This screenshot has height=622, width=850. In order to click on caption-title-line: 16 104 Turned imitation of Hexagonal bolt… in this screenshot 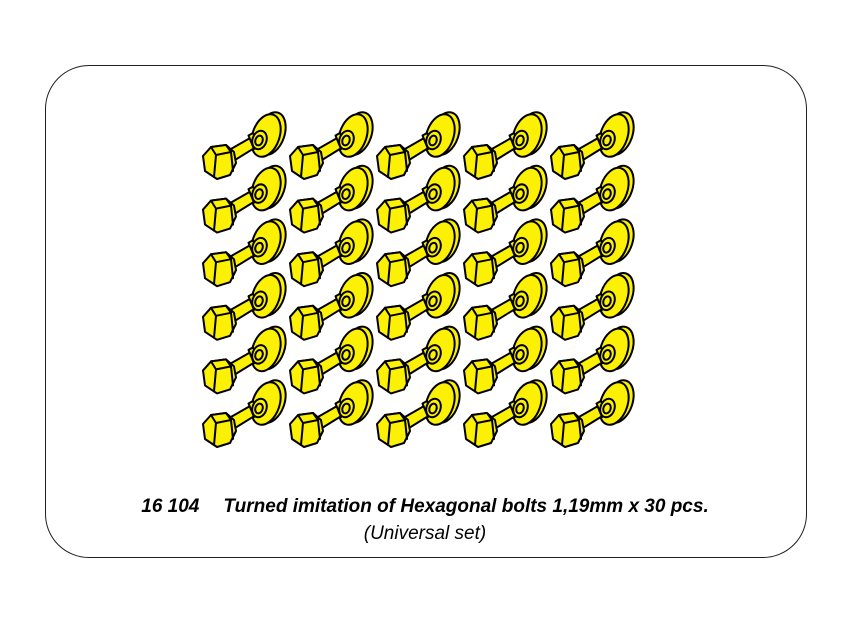, I will do `click(425, 506)`.